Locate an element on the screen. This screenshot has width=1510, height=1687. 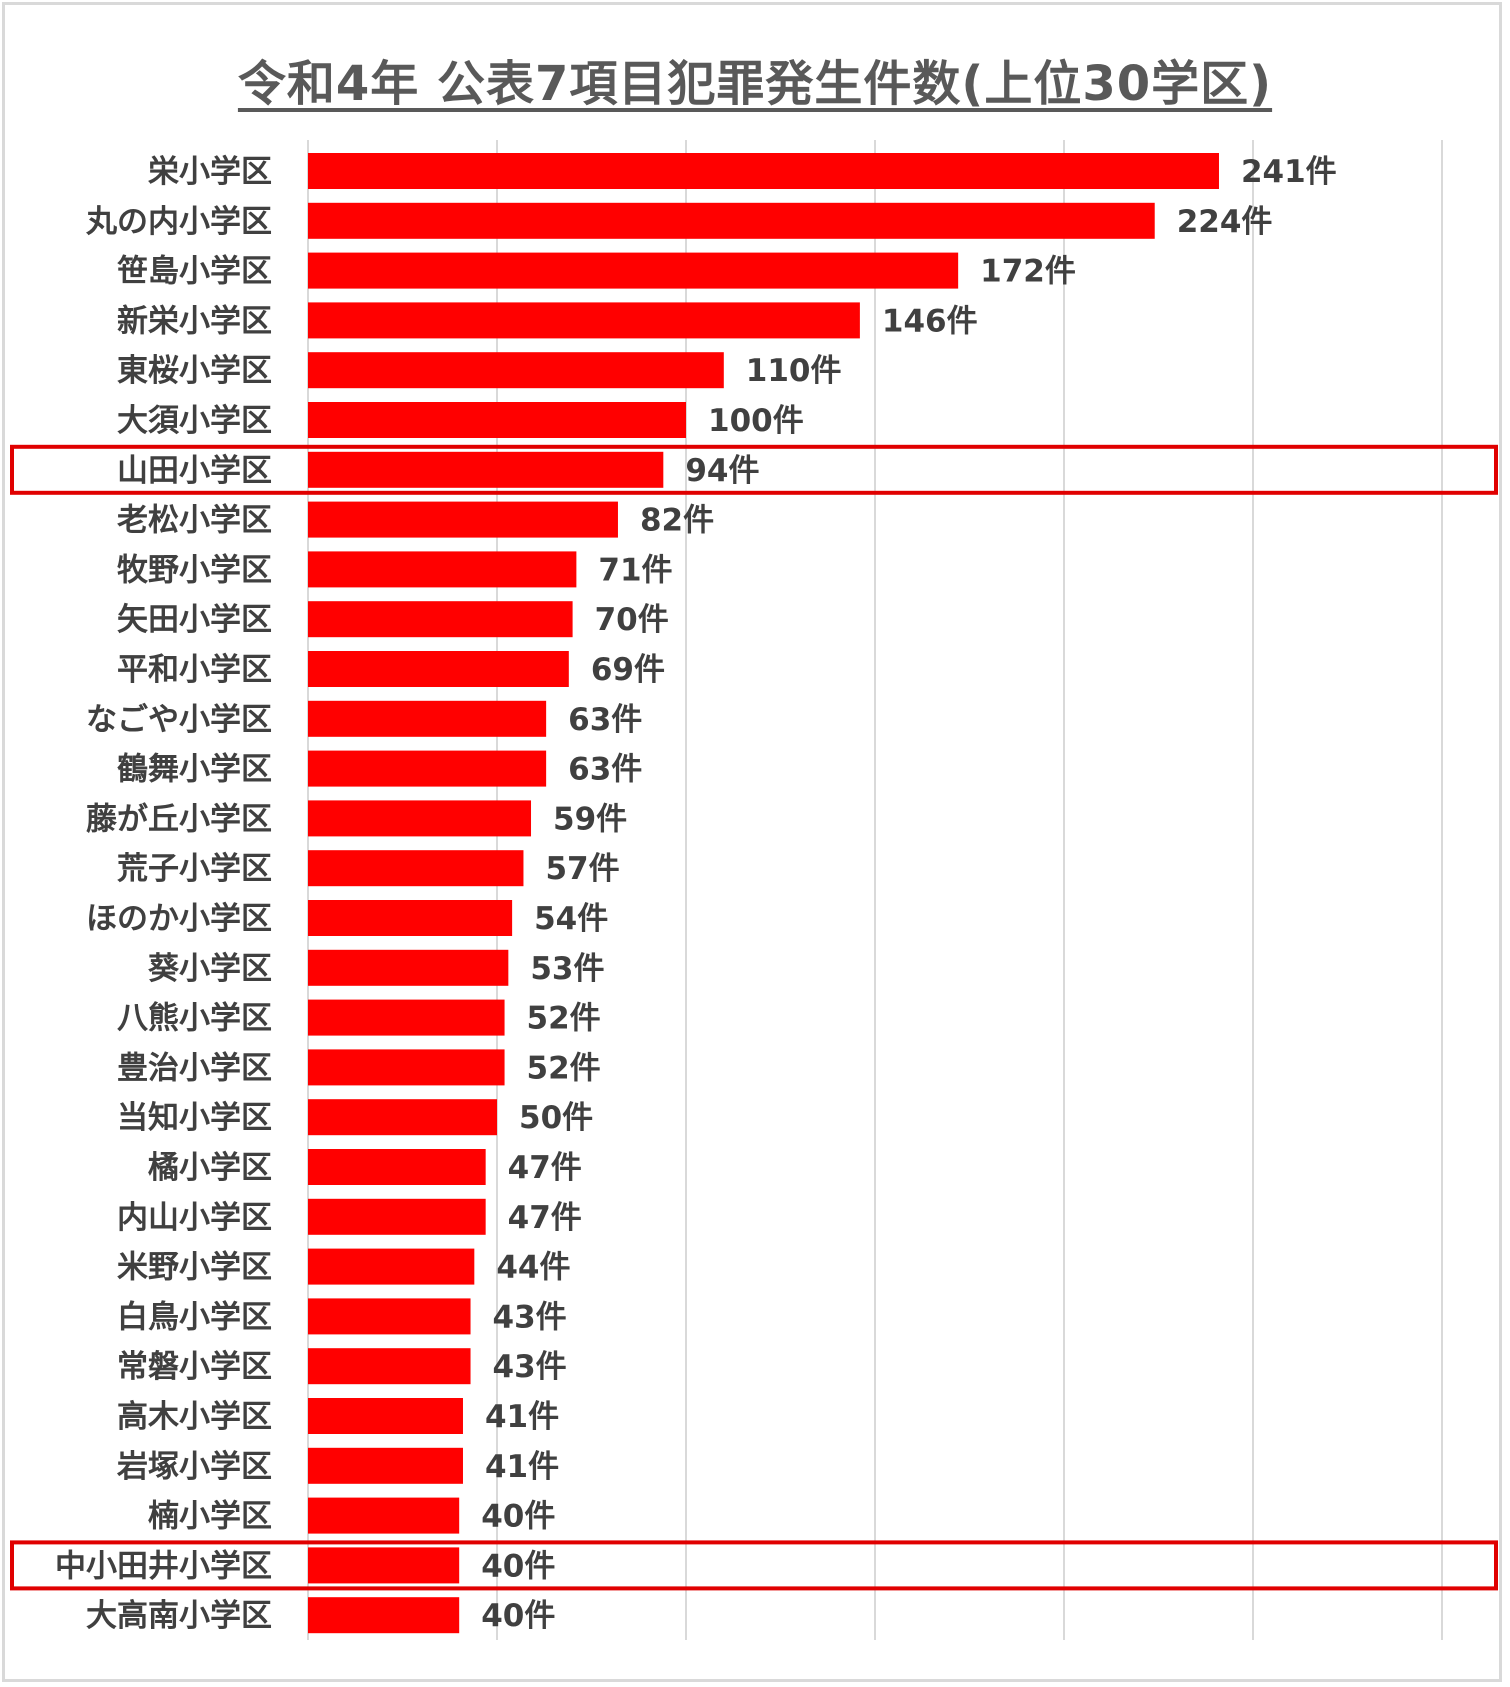
category-label: 山田小学区 is located at coordinates (194, 471).